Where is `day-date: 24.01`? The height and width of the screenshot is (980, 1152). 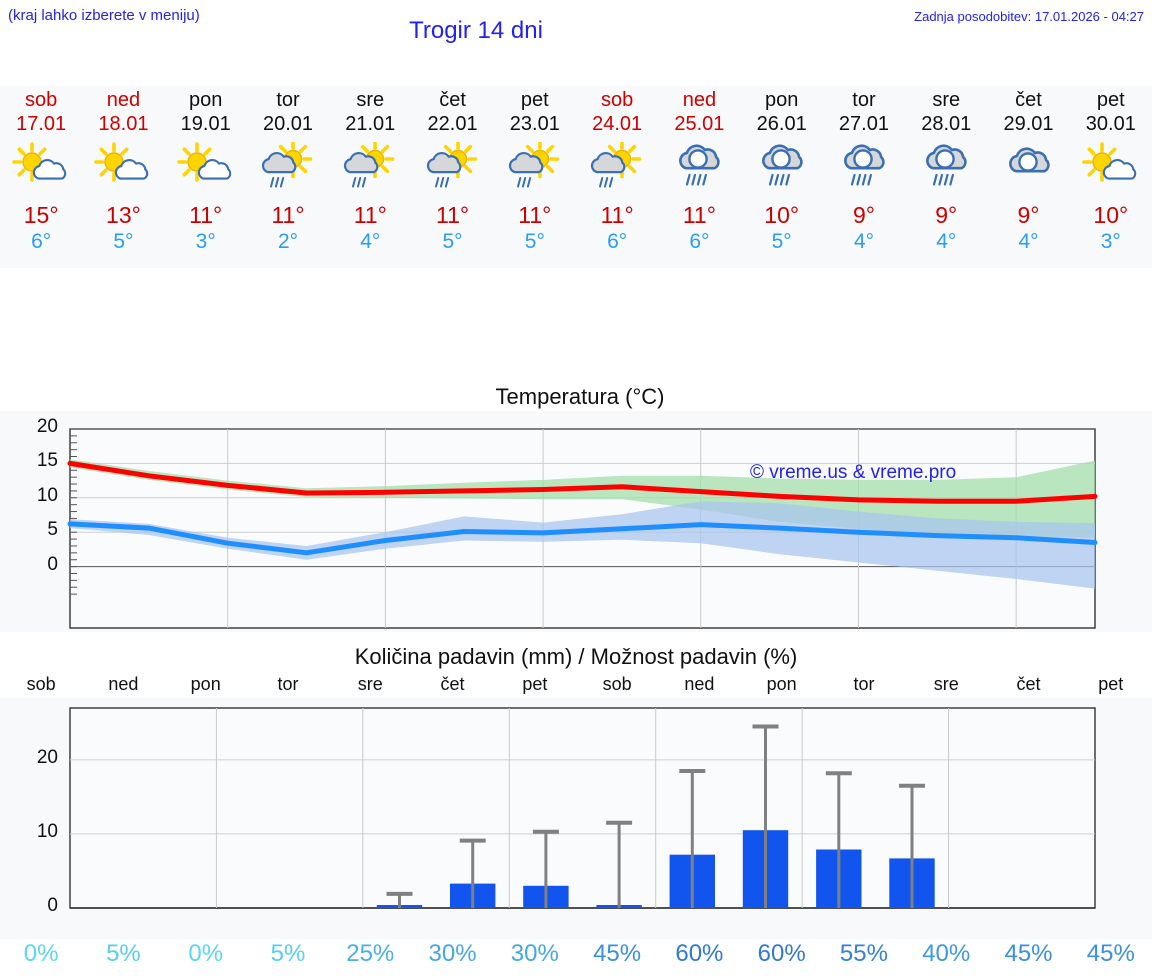
day-date: 24.01 is located at coordinates (617, 124).